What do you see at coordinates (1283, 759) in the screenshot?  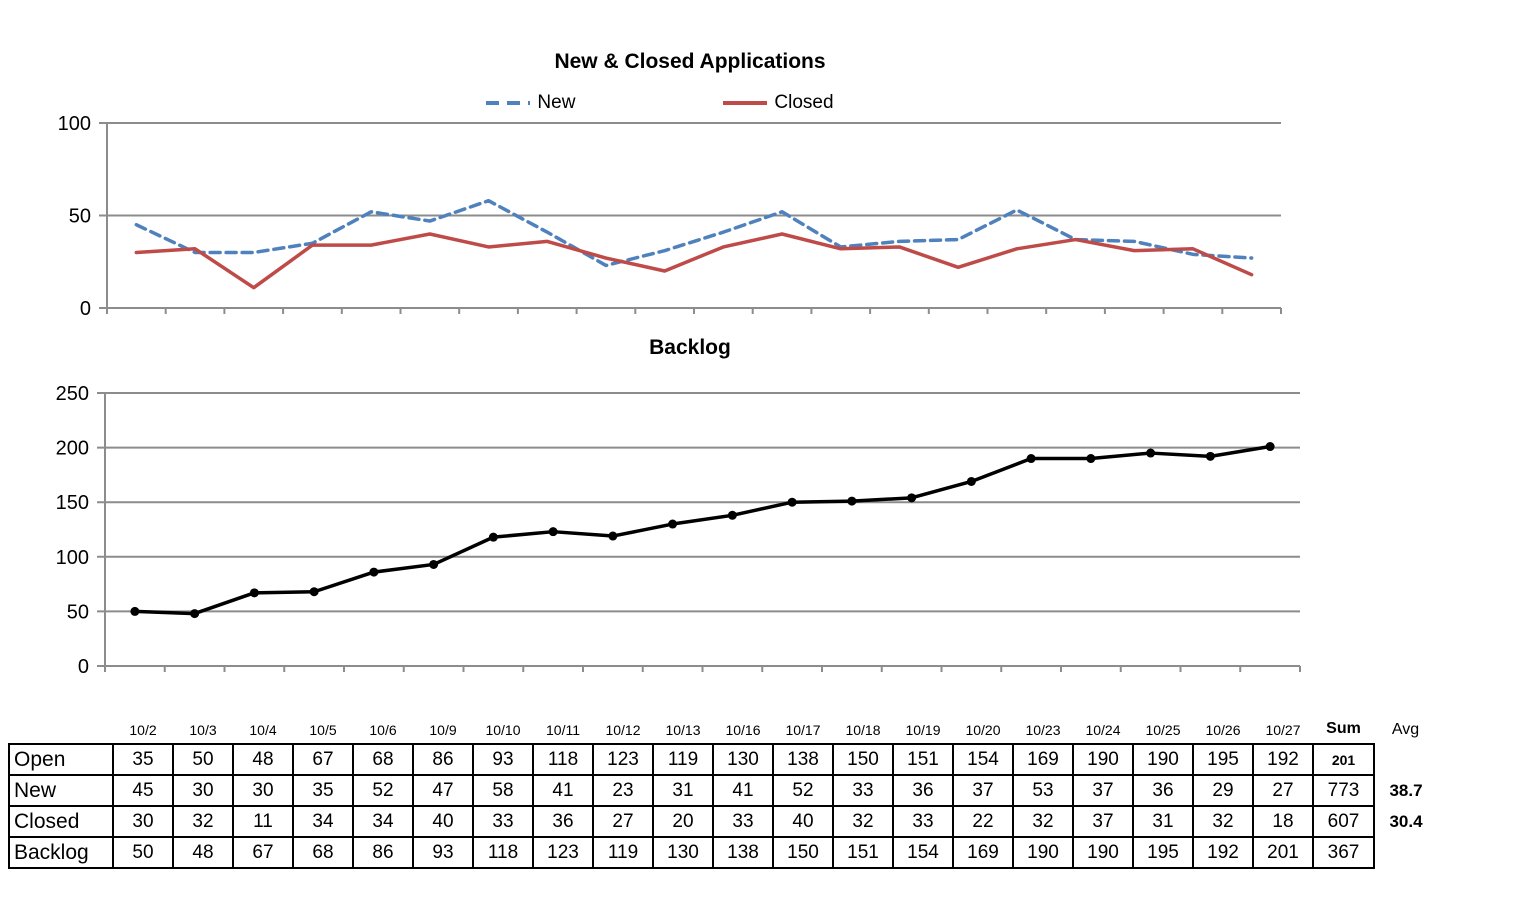 I see `table-cell: 192` at bounding box center [1283, 759].